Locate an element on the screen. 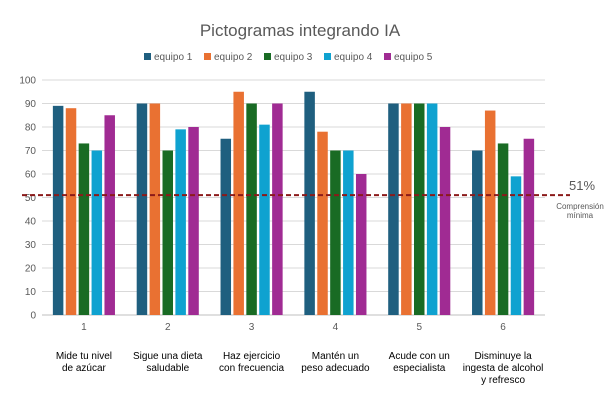 This screenshot has width=613, height=406. y-tick-label: 80 is located at coordinates (31, 128).